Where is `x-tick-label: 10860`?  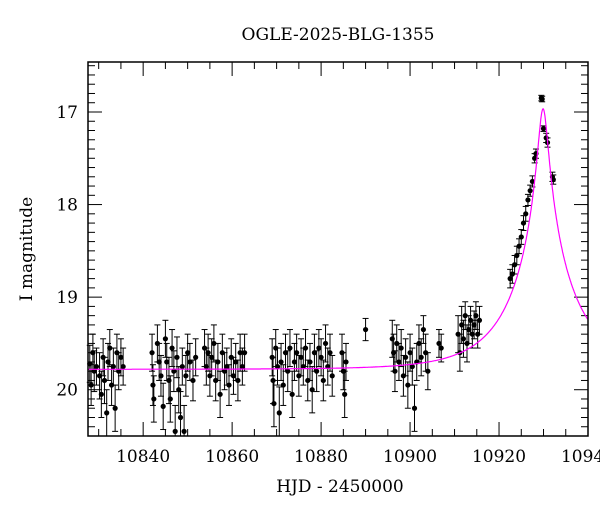 x-tick-label: 10860 is located at coordinates (232, 457).